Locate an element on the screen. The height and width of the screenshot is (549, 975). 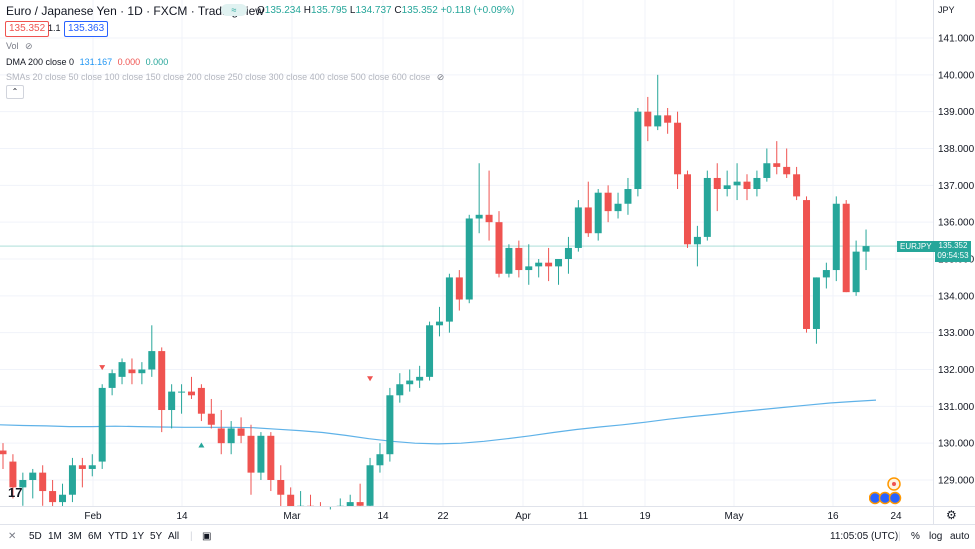
auto-scale-button: auto is located at coordinates (959, 536).